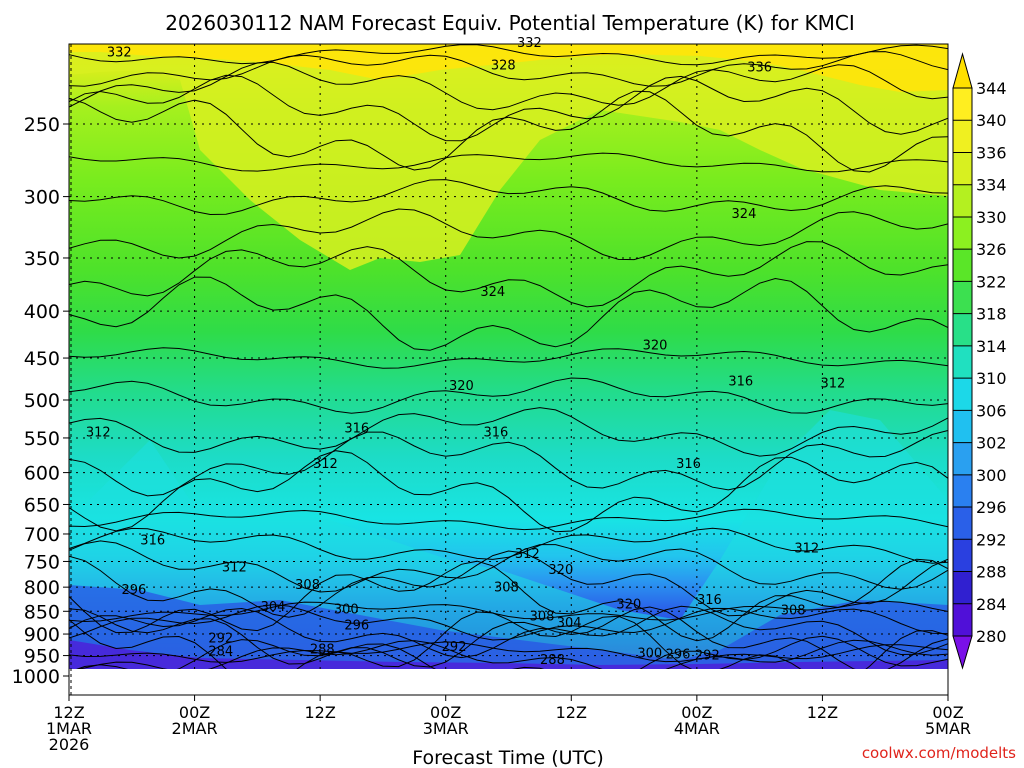 The width and height of the screenshot is (1024, 768). I want to click on y-tick-label: 250, so click(42, 125).